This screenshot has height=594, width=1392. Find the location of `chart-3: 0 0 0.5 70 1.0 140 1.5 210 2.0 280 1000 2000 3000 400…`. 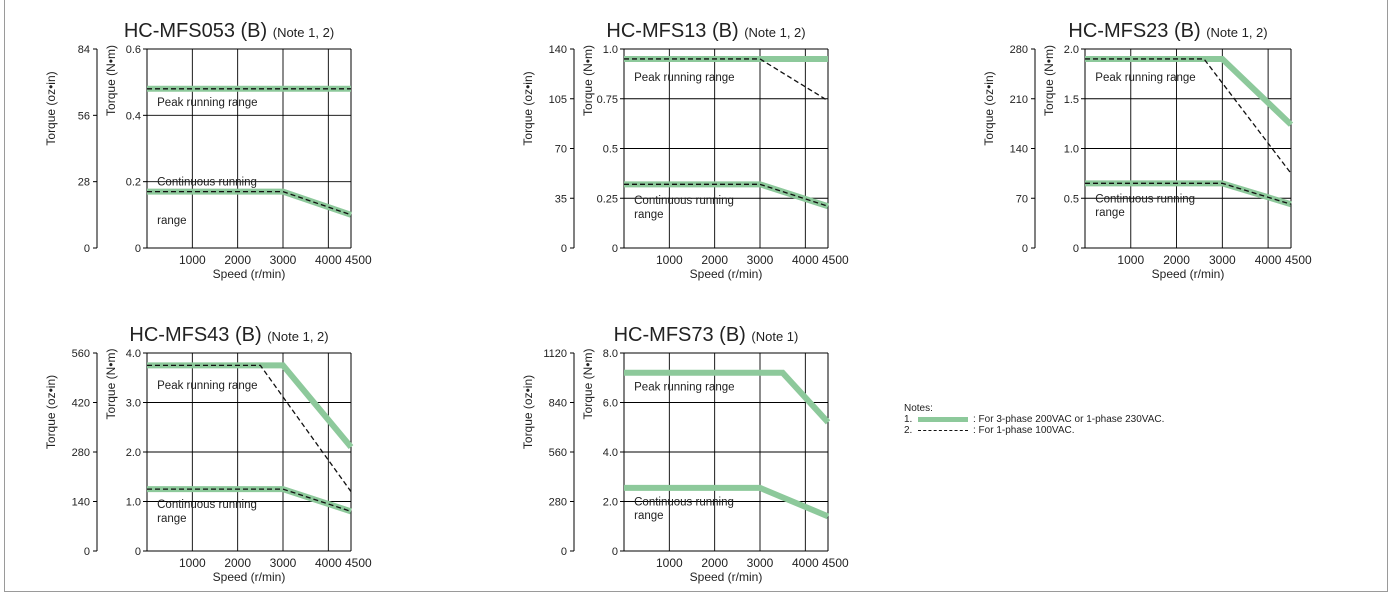

chart-3: 0 0 0.5 70 1.0 140 1.5 210 2.0 280 1000 2000 3000 400… is located at coordinates (1147, 150).